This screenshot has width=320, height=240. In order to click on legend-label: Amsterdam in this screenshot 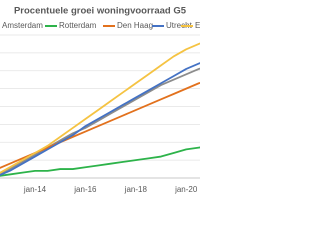, I will do `click(22, 25)`.